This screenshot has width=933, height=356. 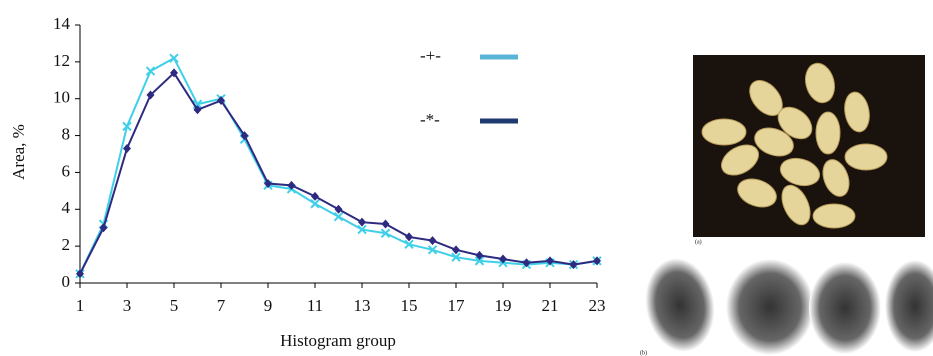 I want to click on photo-a, so click(x=809, y=146).